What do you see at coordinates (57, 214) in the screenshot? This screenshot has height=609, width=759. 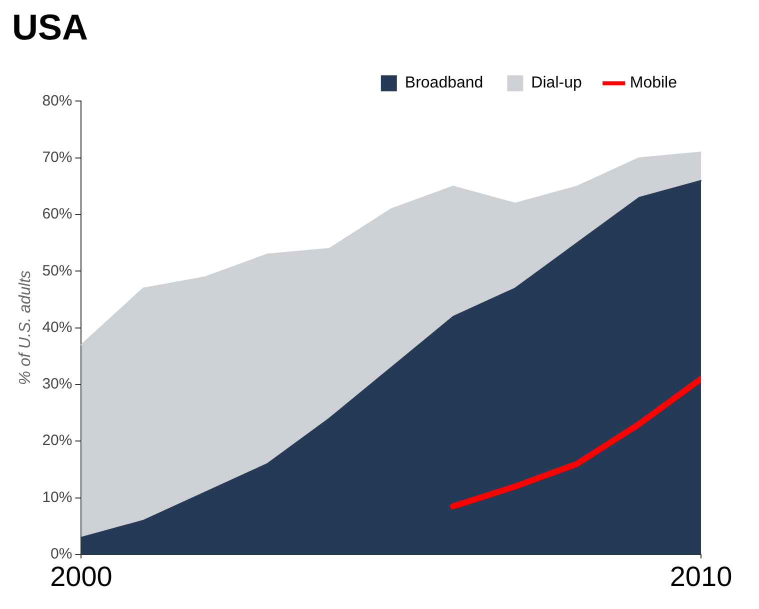 I see `y-tick-label: 60%` at bounding box center [57, 214].